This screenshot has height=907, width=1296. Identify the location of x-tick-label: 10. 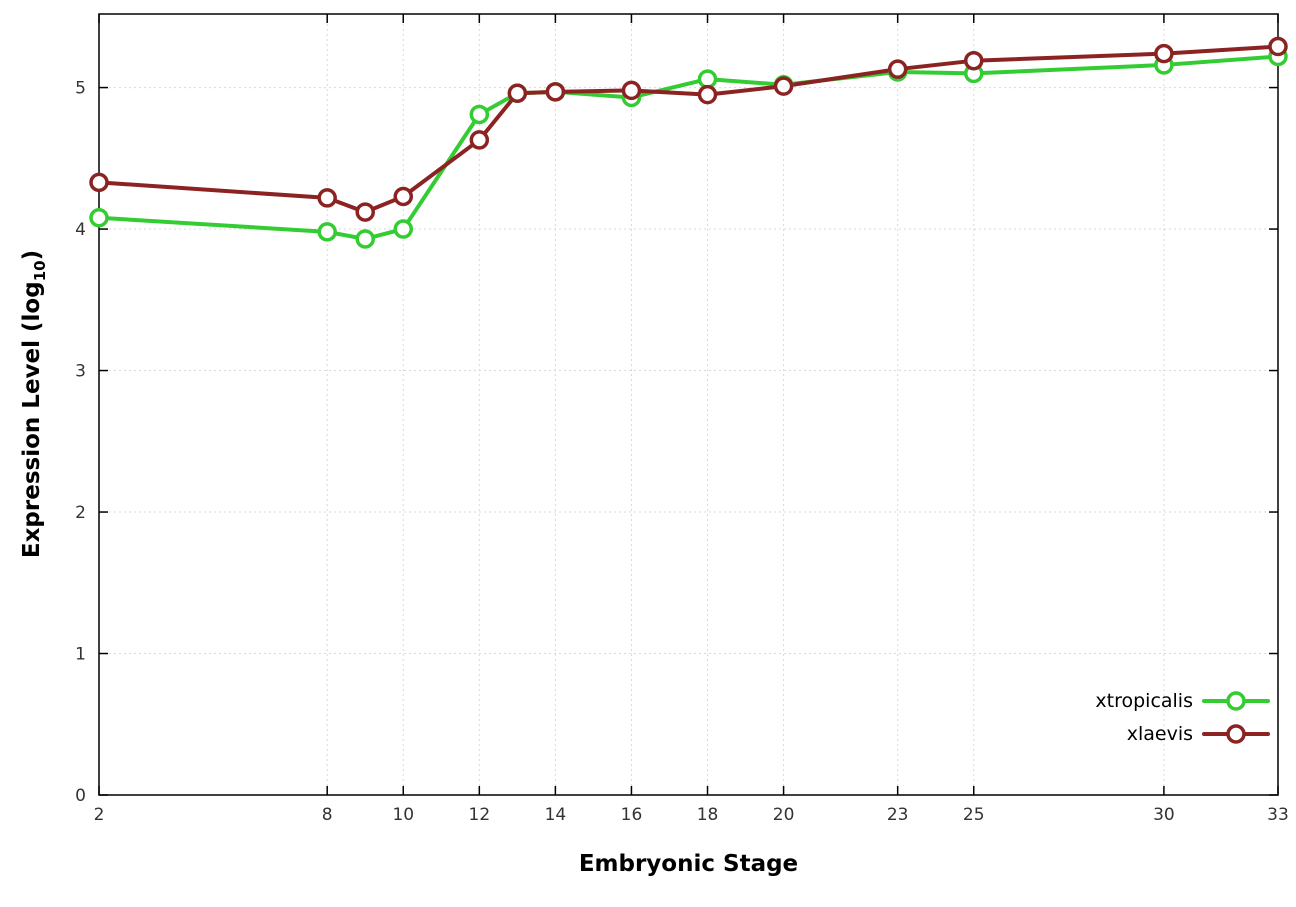
(403, 815).